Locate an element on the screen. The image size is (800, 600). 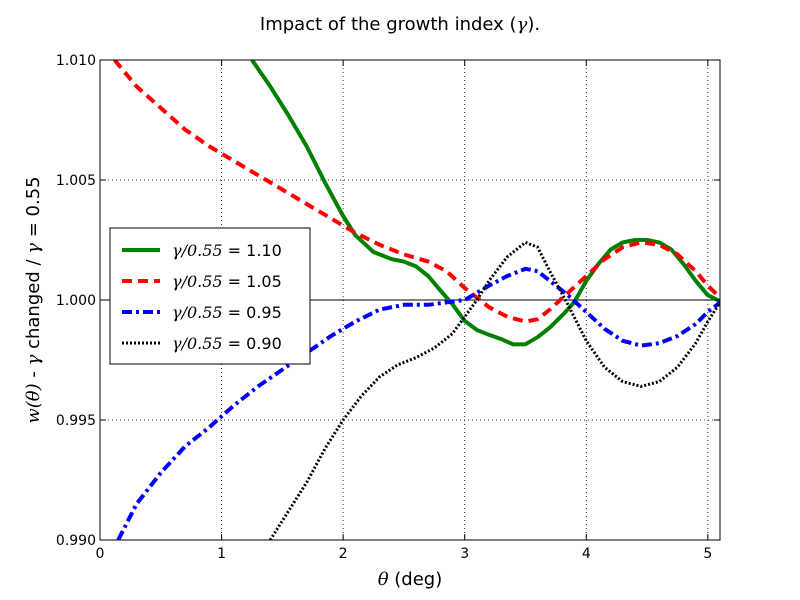
x-tick-label: 1 is located at coordinates (221, 554).